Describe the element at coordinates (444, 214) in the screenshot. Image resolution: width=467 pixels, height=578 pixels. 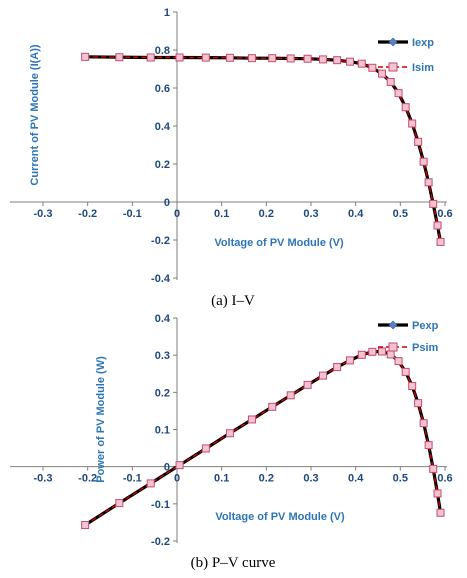
I see `iv-x-tick-label: 0.6` at that location.